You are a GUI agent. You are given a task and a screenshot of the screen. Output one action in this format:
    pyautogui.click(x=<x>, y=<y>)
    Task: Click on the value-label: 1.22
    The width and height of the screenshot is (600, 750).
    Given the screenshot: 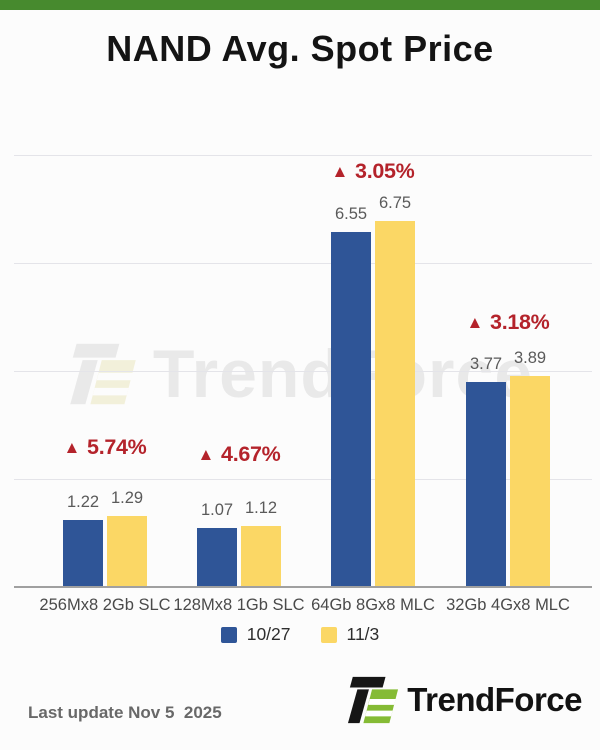 What is the action you would take?
    pyautogui.click(x=83, y=502)
    